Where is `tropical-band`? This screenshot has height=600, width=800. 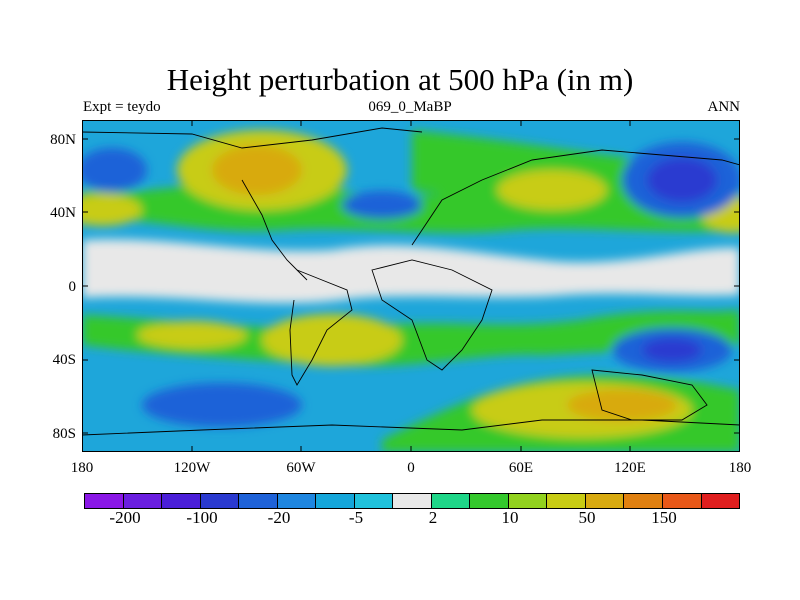 tropical-band is located at coordinates (411, 271).